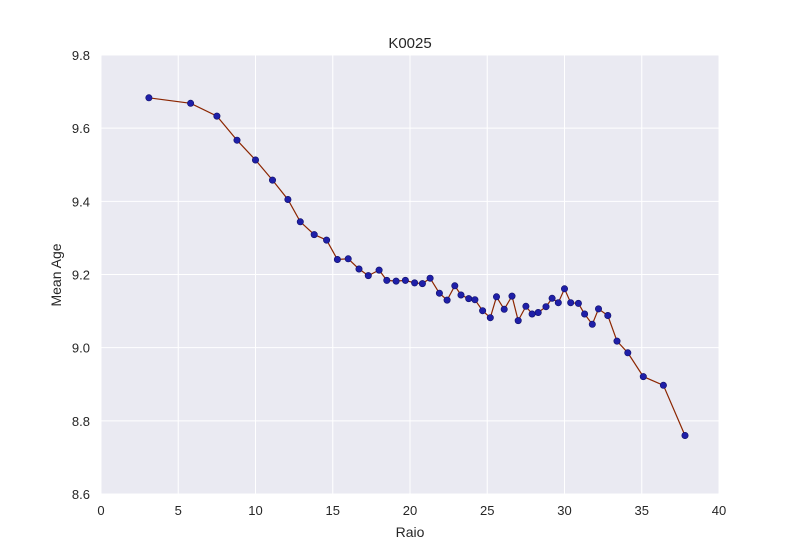 The image size is (800, 555). What do you see at coordinates (564, 510) in the screenshot?
I see `x-tick-label: 30` at bounding box center [564, 510].